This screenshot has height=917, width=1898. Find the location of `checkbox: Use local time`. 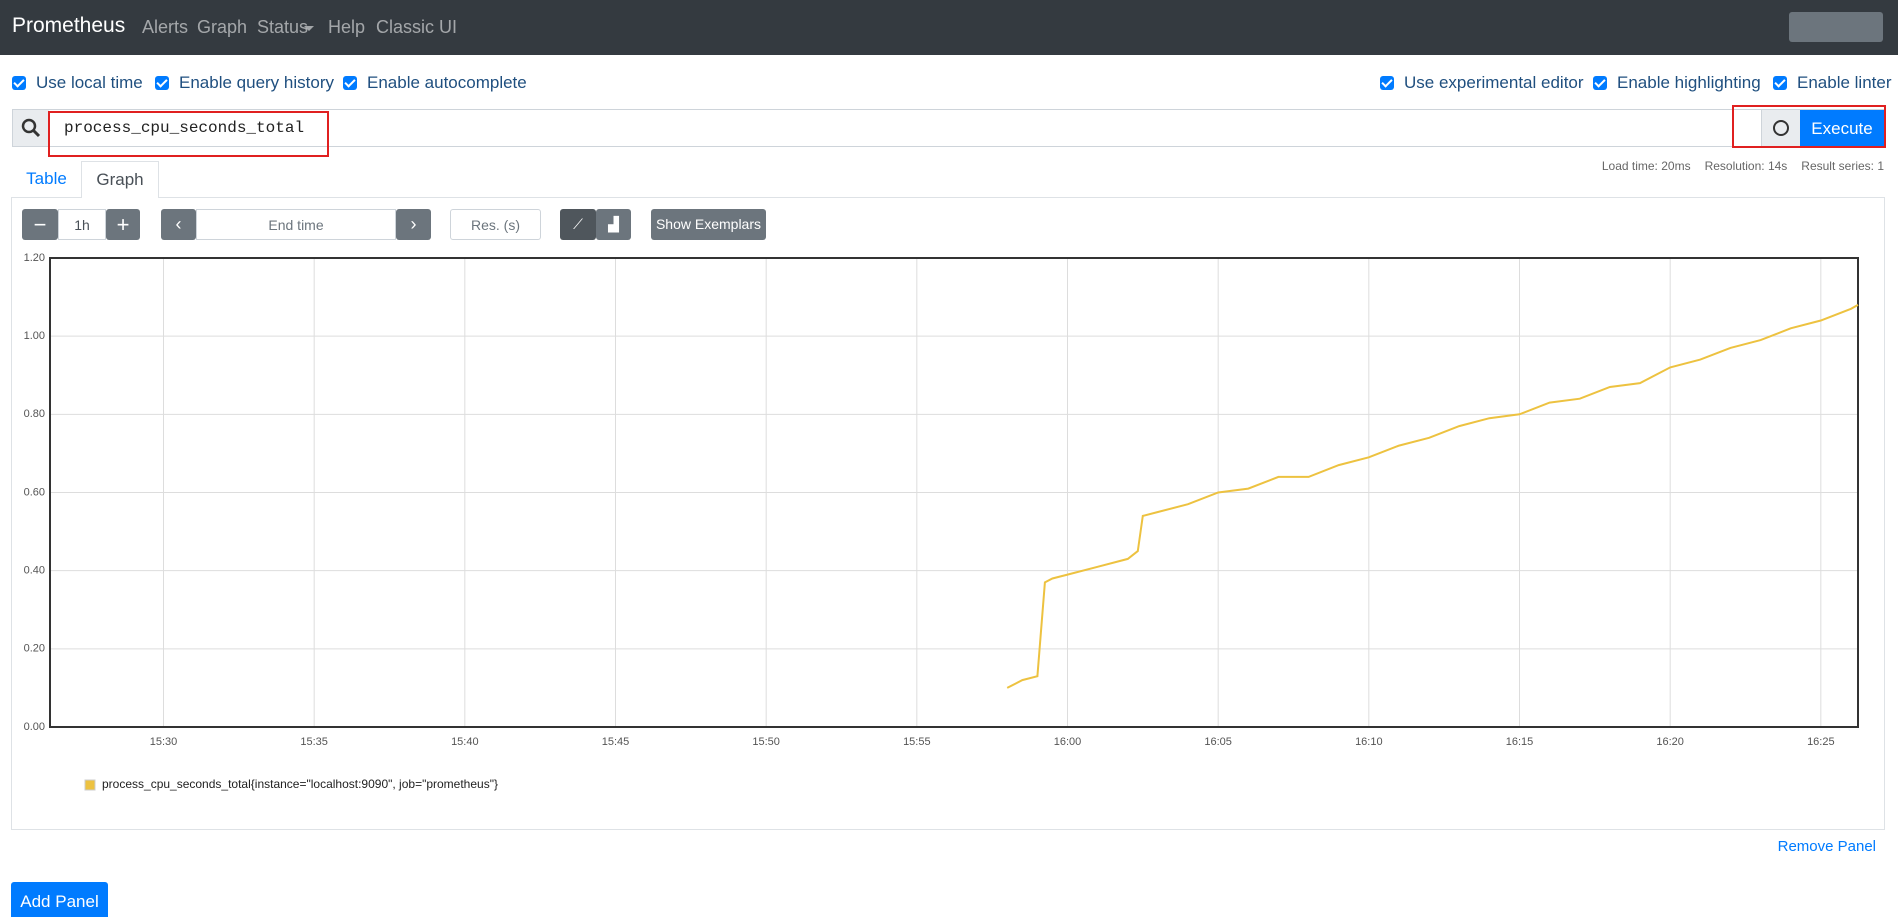

checkbox: Use local time is located at coordinates (77, 83).